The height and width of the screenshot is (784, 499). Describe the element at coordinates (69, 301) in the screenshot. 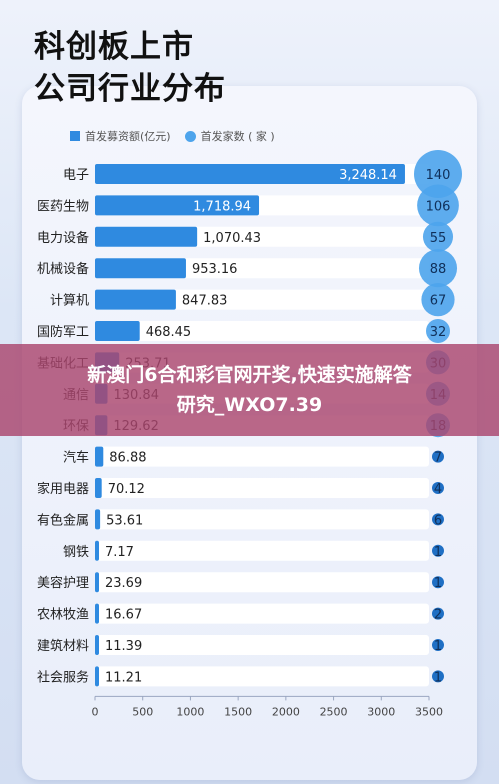

I see `category-label: 计算机` at that location.